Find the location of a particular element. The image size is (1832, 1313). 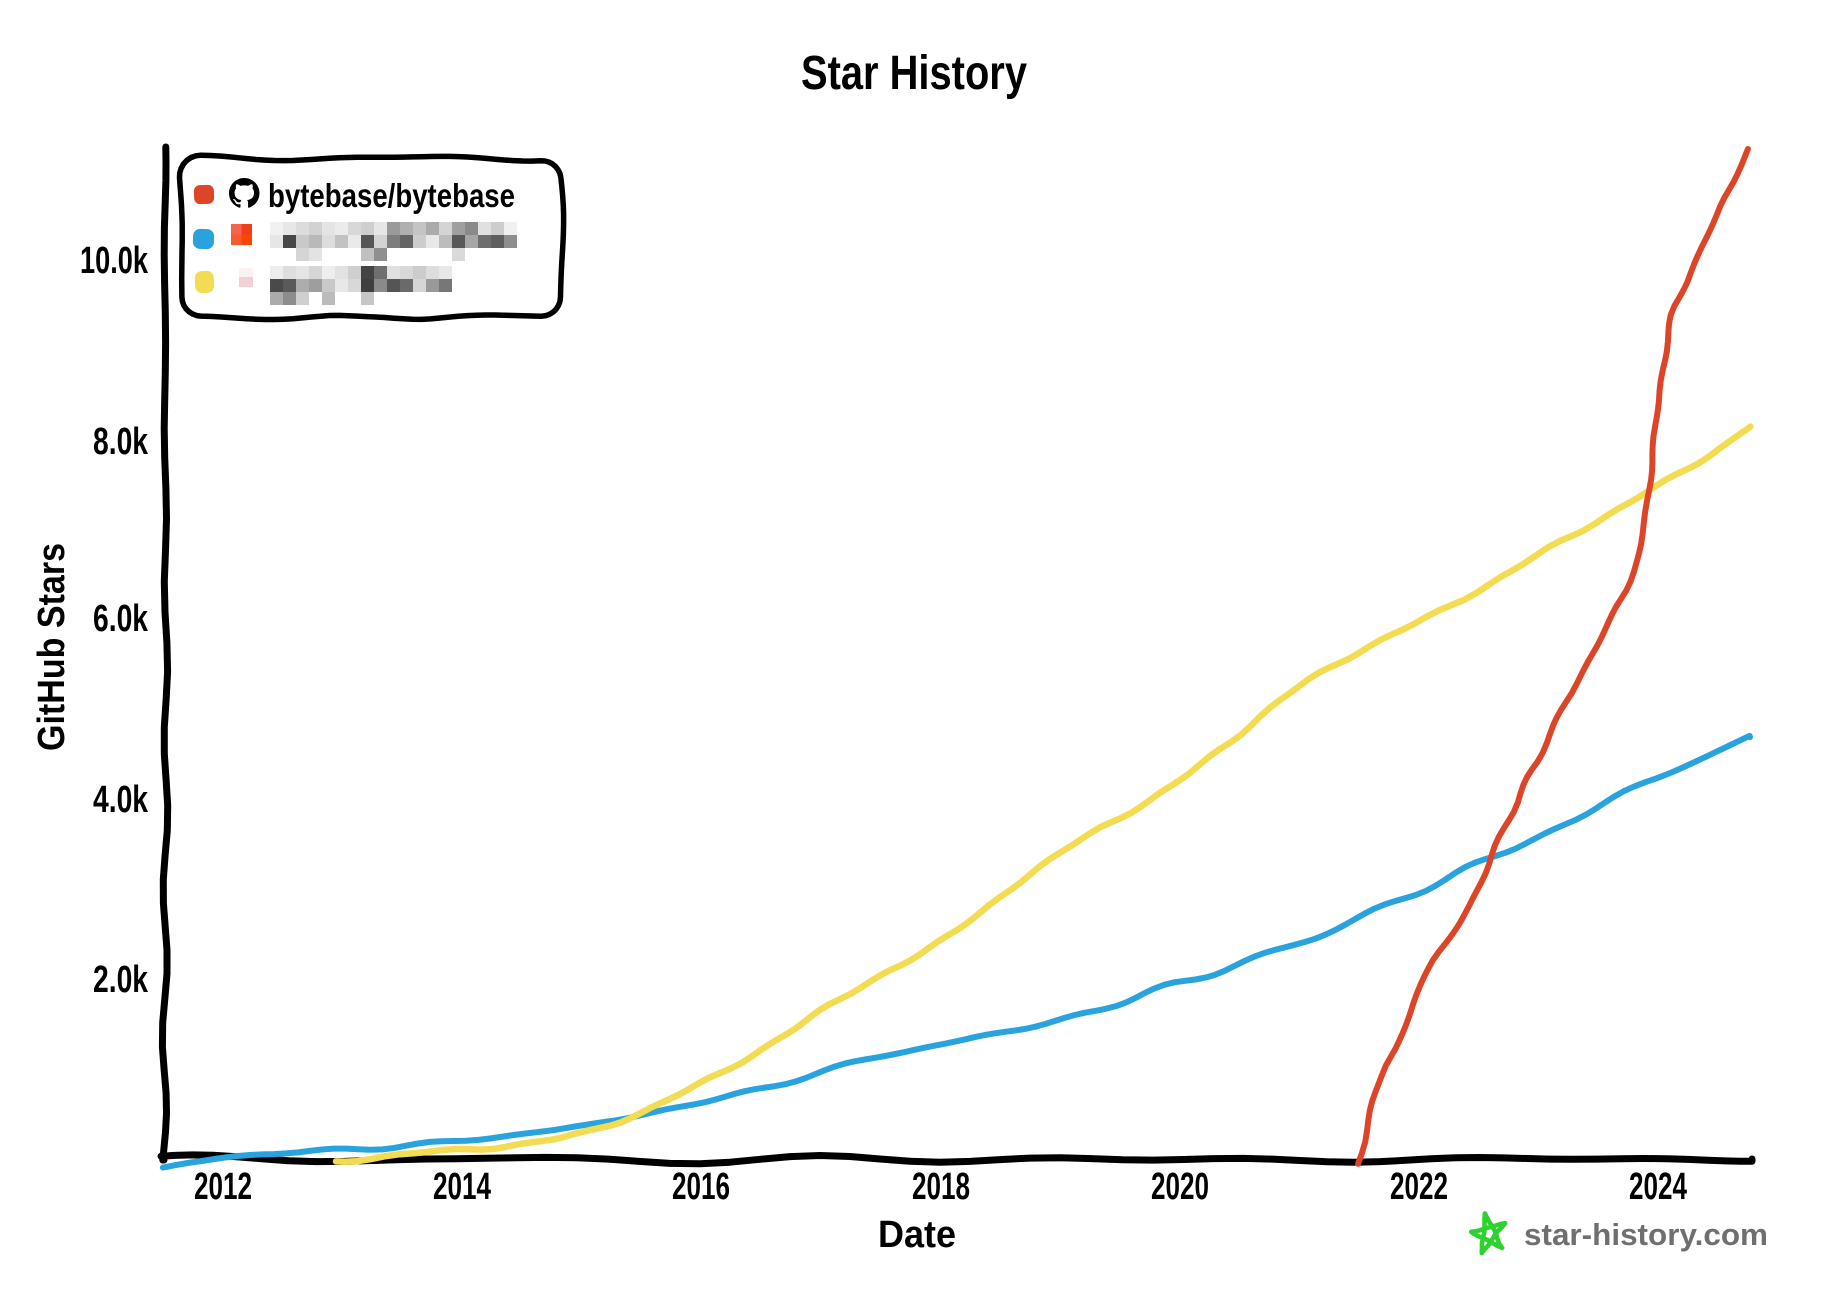

svg-text: 10.0k is located at coordinates (114, 261).